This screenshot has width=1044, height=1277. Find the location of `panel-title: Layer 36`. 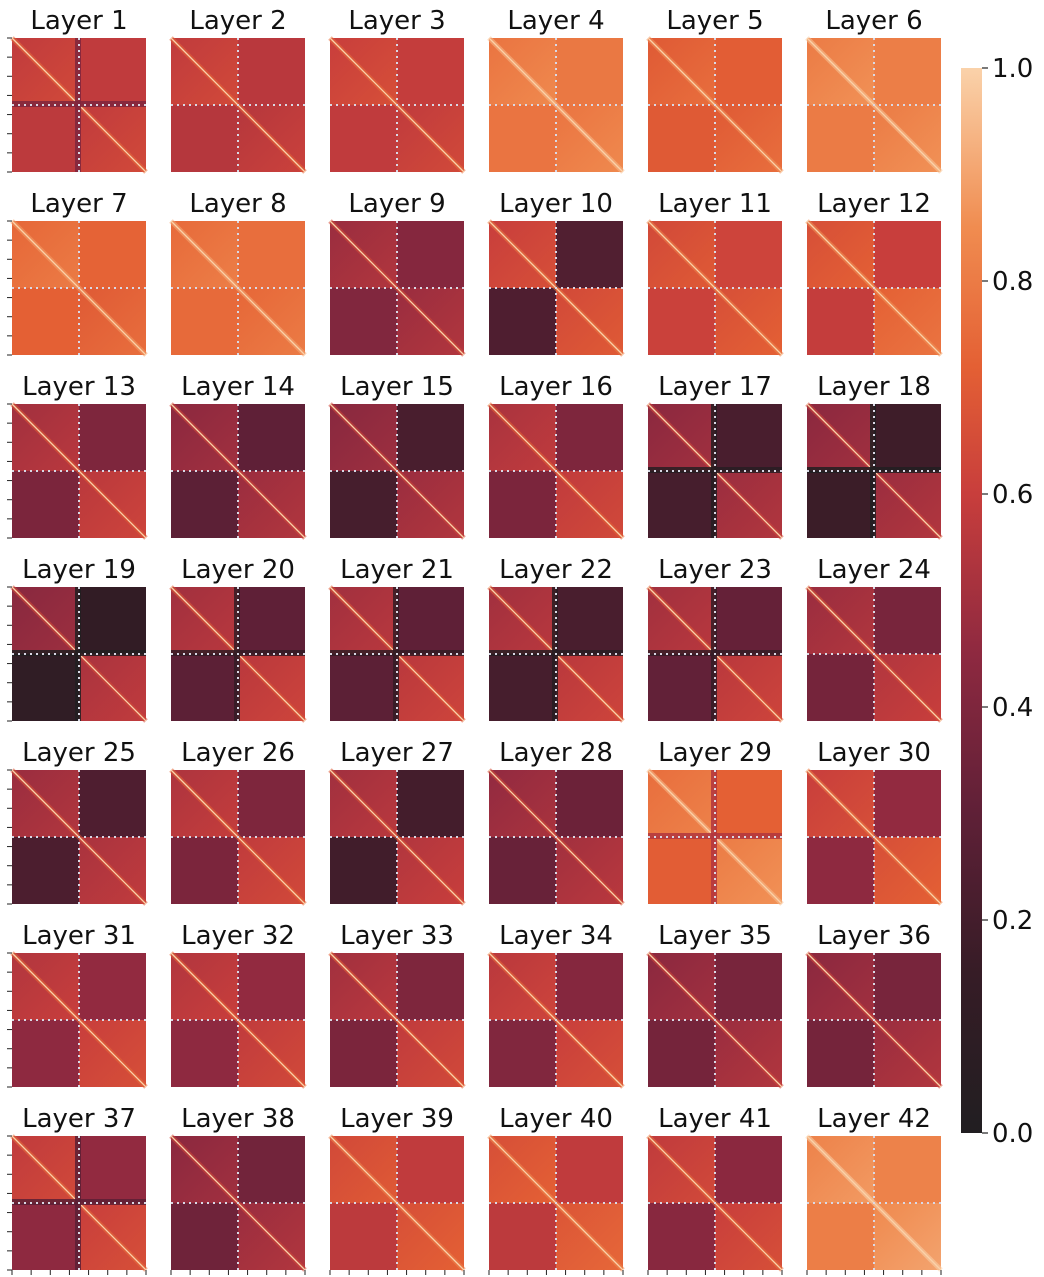

panel-title: Layer 36 is located at coordinates (874, 936).